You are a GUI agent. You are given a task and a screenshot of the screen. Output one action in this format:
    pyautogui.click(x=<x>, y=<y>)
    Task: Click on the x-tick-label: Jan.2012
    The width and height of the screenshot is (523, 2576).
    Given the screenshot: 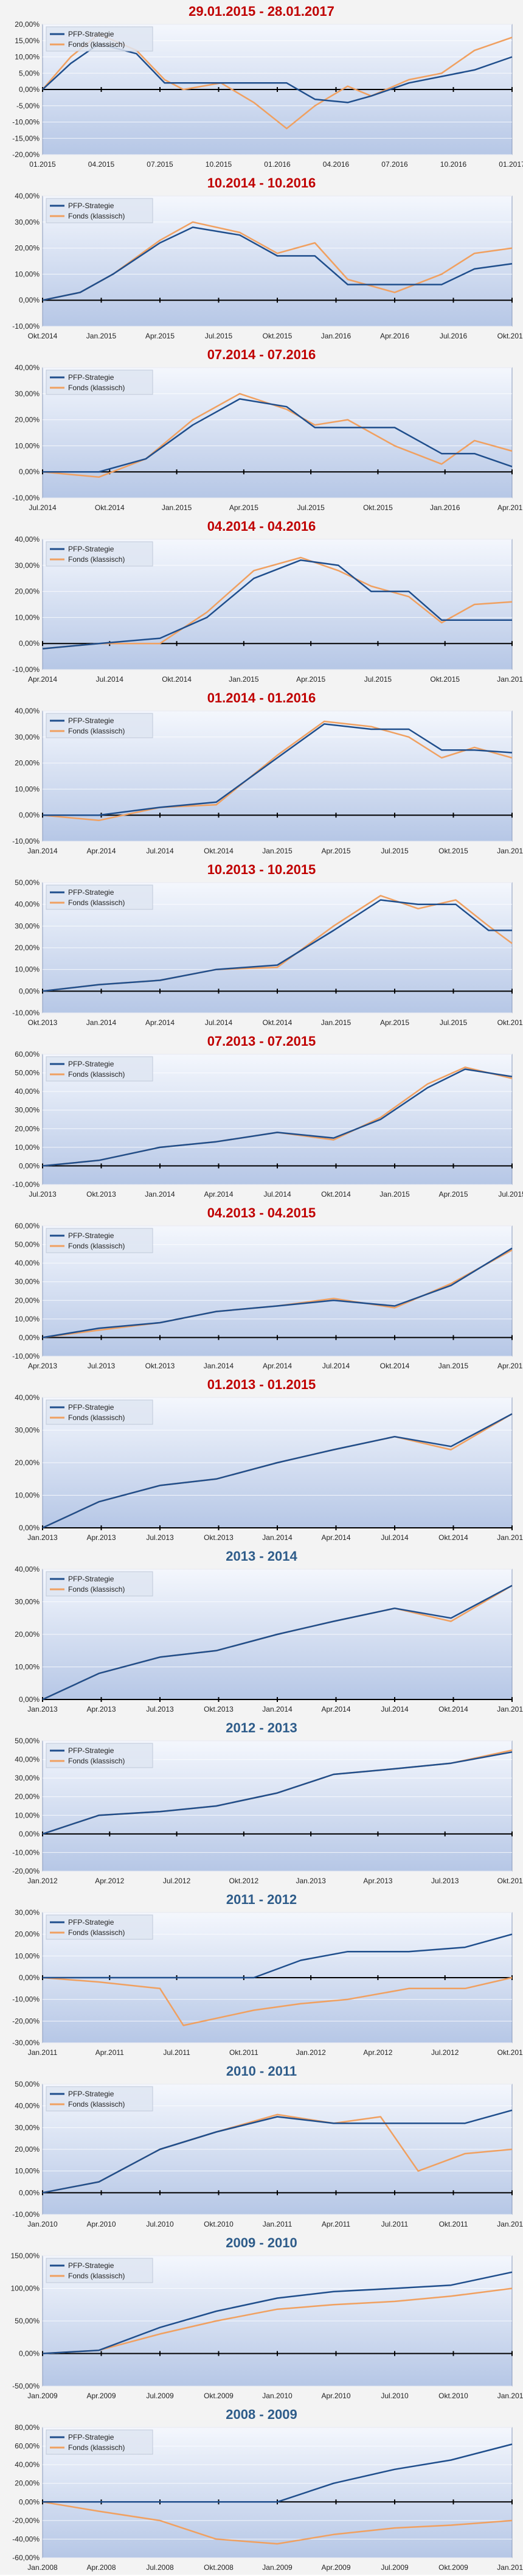 What is the action you would take?
    pyautogui.click(x=311, y=2052)
    